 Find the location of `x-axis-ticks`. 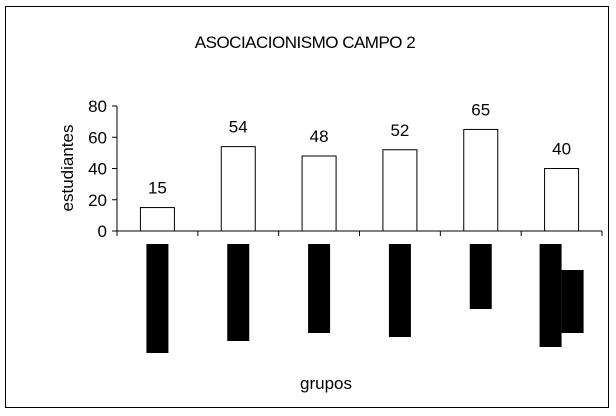

x-axis-ticks is located at coordinates (359, 233).